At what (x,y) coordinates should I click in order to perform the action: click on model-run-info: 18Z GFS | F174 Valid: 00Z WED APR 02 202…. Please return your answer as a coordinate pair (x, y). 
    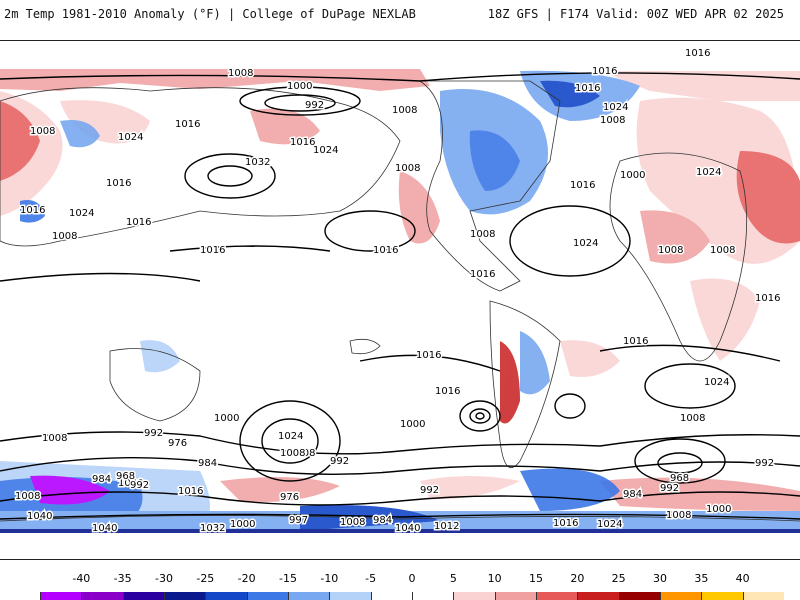
    Looking at the image, I should click on (635, 14).